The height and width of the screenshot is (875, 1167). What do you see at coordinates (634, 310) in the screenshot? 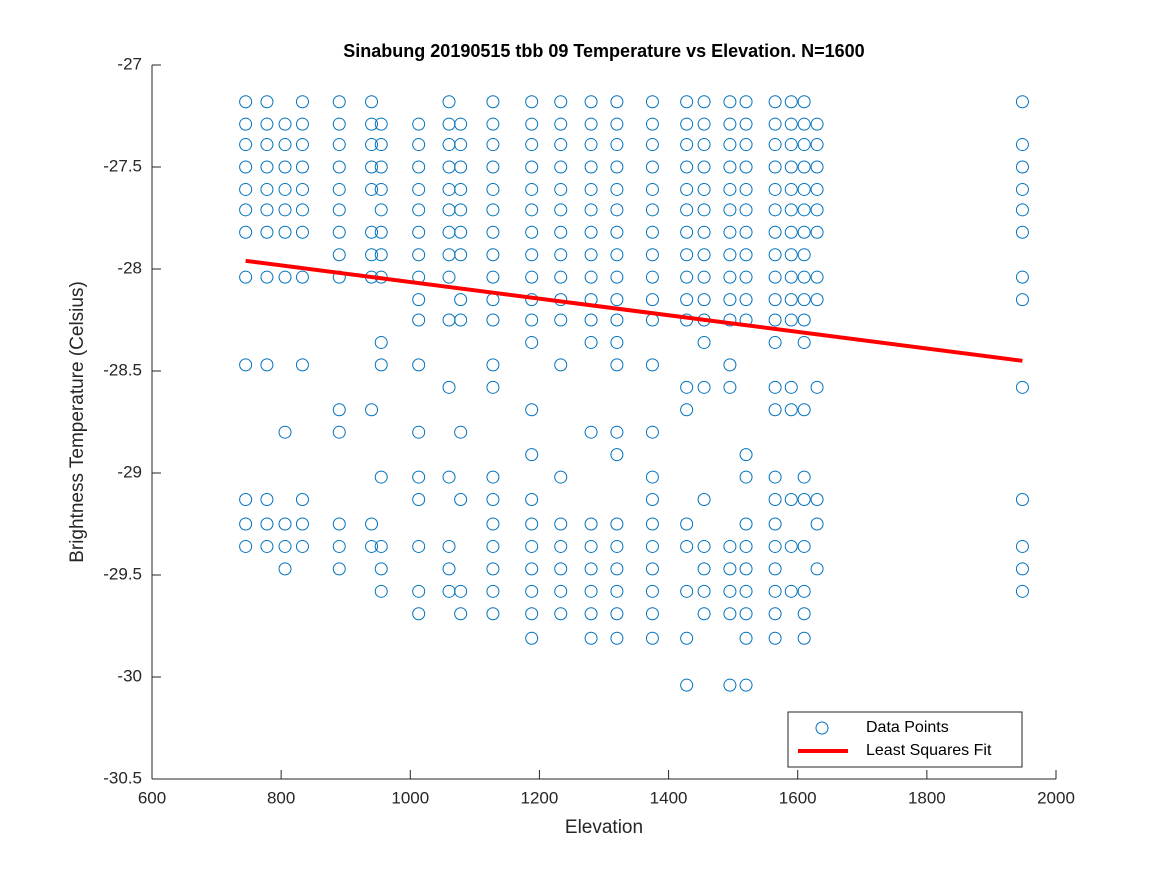
I see `fit-line` at bounding box center [634, 310].